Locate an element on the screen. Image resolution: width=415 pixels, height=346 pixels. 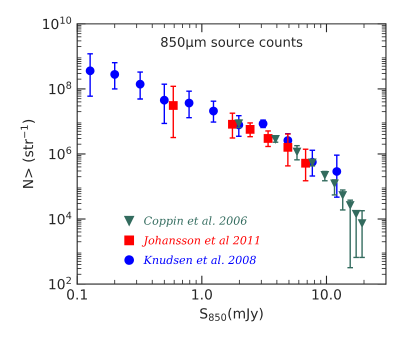
y-tick-label: 10$^{6}$ is located at coordinates (60, 153).